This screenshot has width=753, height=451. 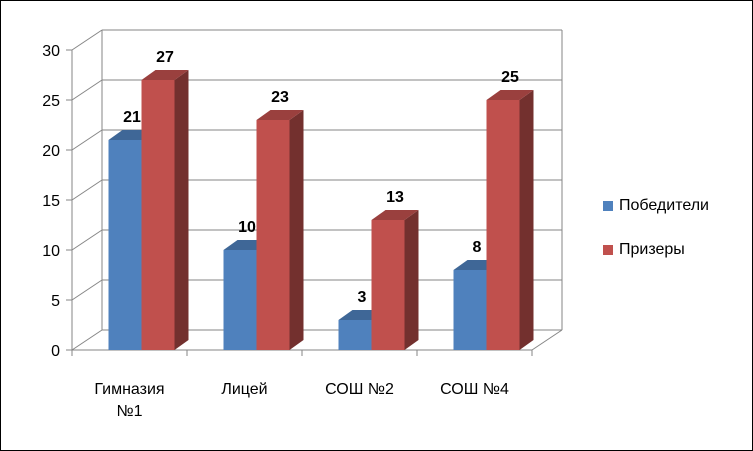 What do you see at coordinates (474, 389) in the screenshot?
I see `x-category-label-3-0: СОШ №4` at bounding box center [474, 389].